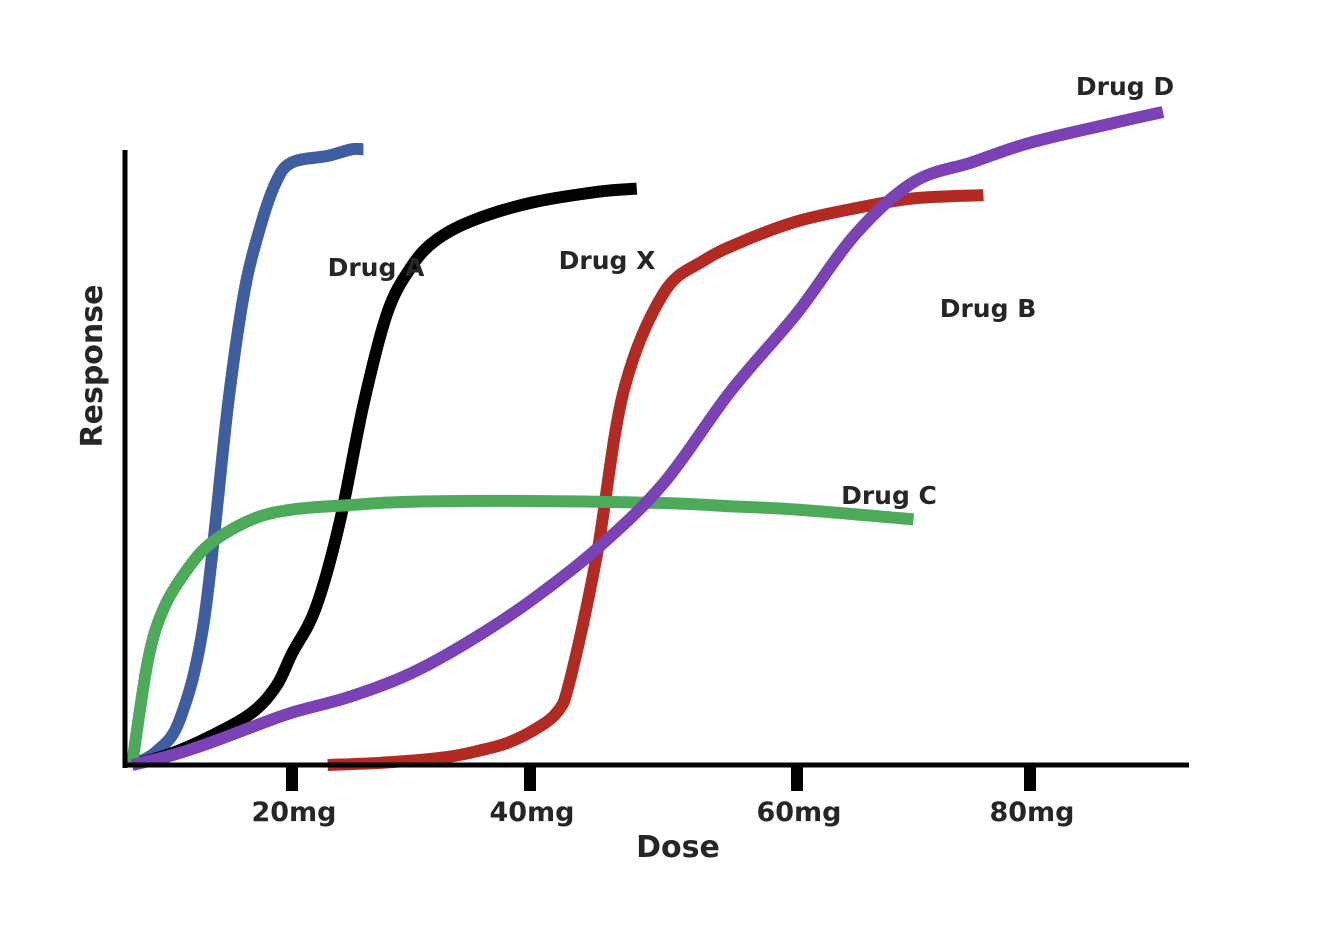  I want to click on series-label-drug-b: Drug B, so click(988, 308).